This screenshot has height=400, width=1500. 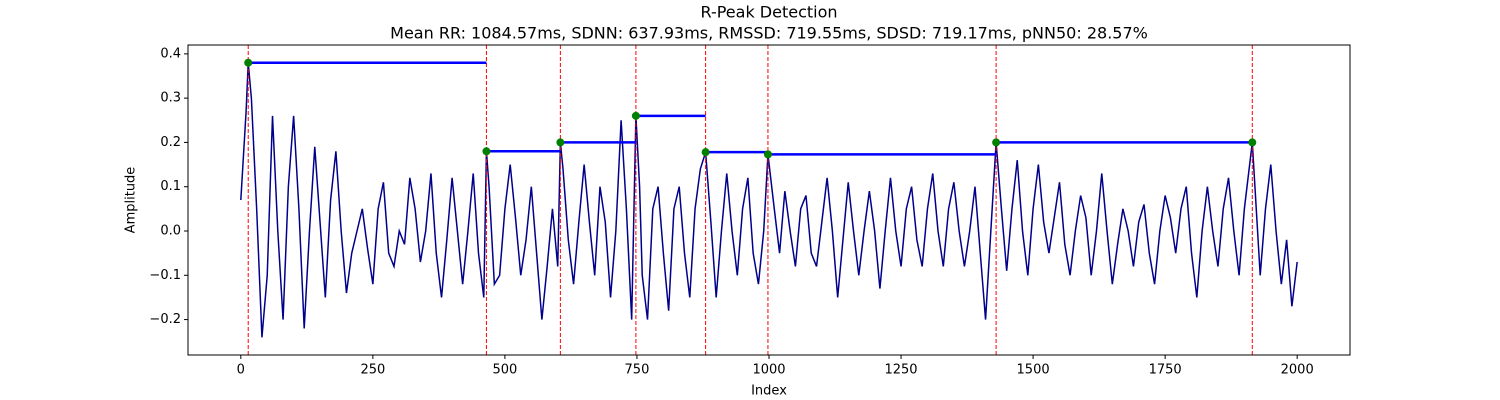 What do you see at coordinates (165, 319) in the screenshot?
I see `y-tick-label: −0.2` at bounding box center [165, 319].